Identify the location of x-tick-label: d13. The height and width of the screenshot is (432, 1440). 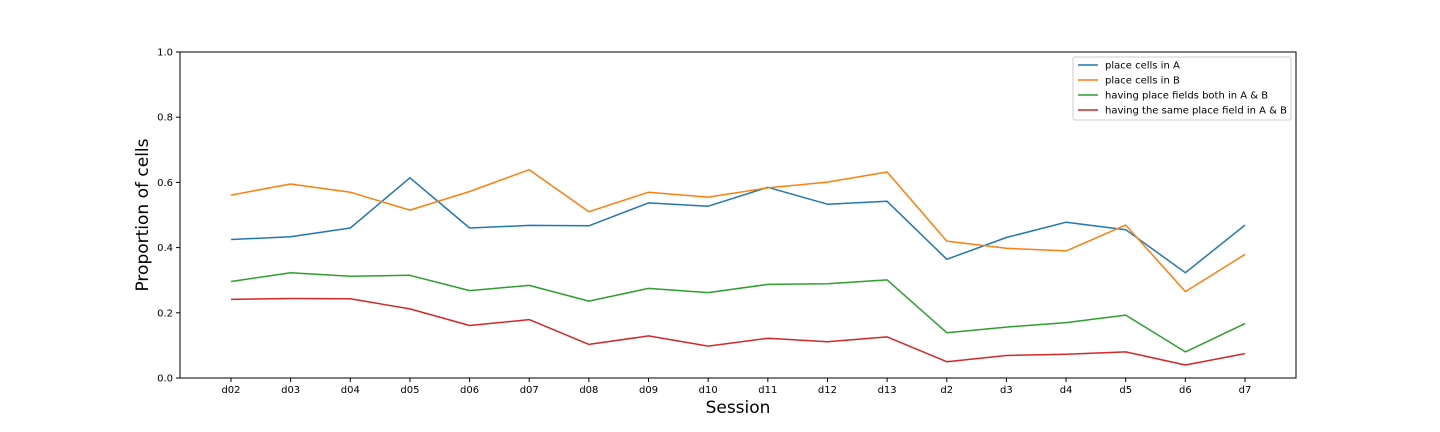
(887, 390).